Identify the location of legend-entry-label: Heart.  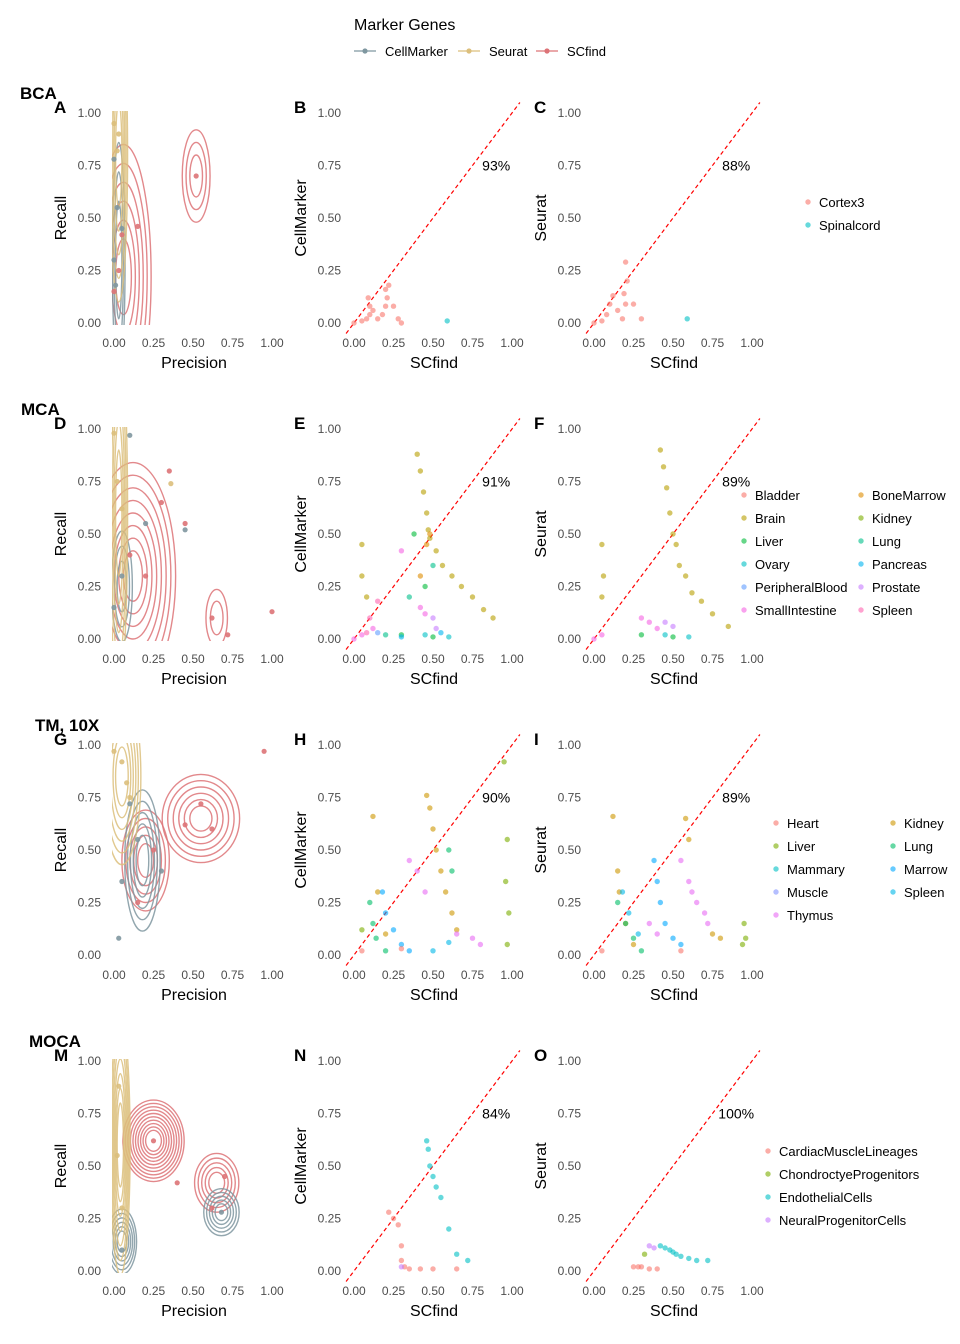
(803, 823).